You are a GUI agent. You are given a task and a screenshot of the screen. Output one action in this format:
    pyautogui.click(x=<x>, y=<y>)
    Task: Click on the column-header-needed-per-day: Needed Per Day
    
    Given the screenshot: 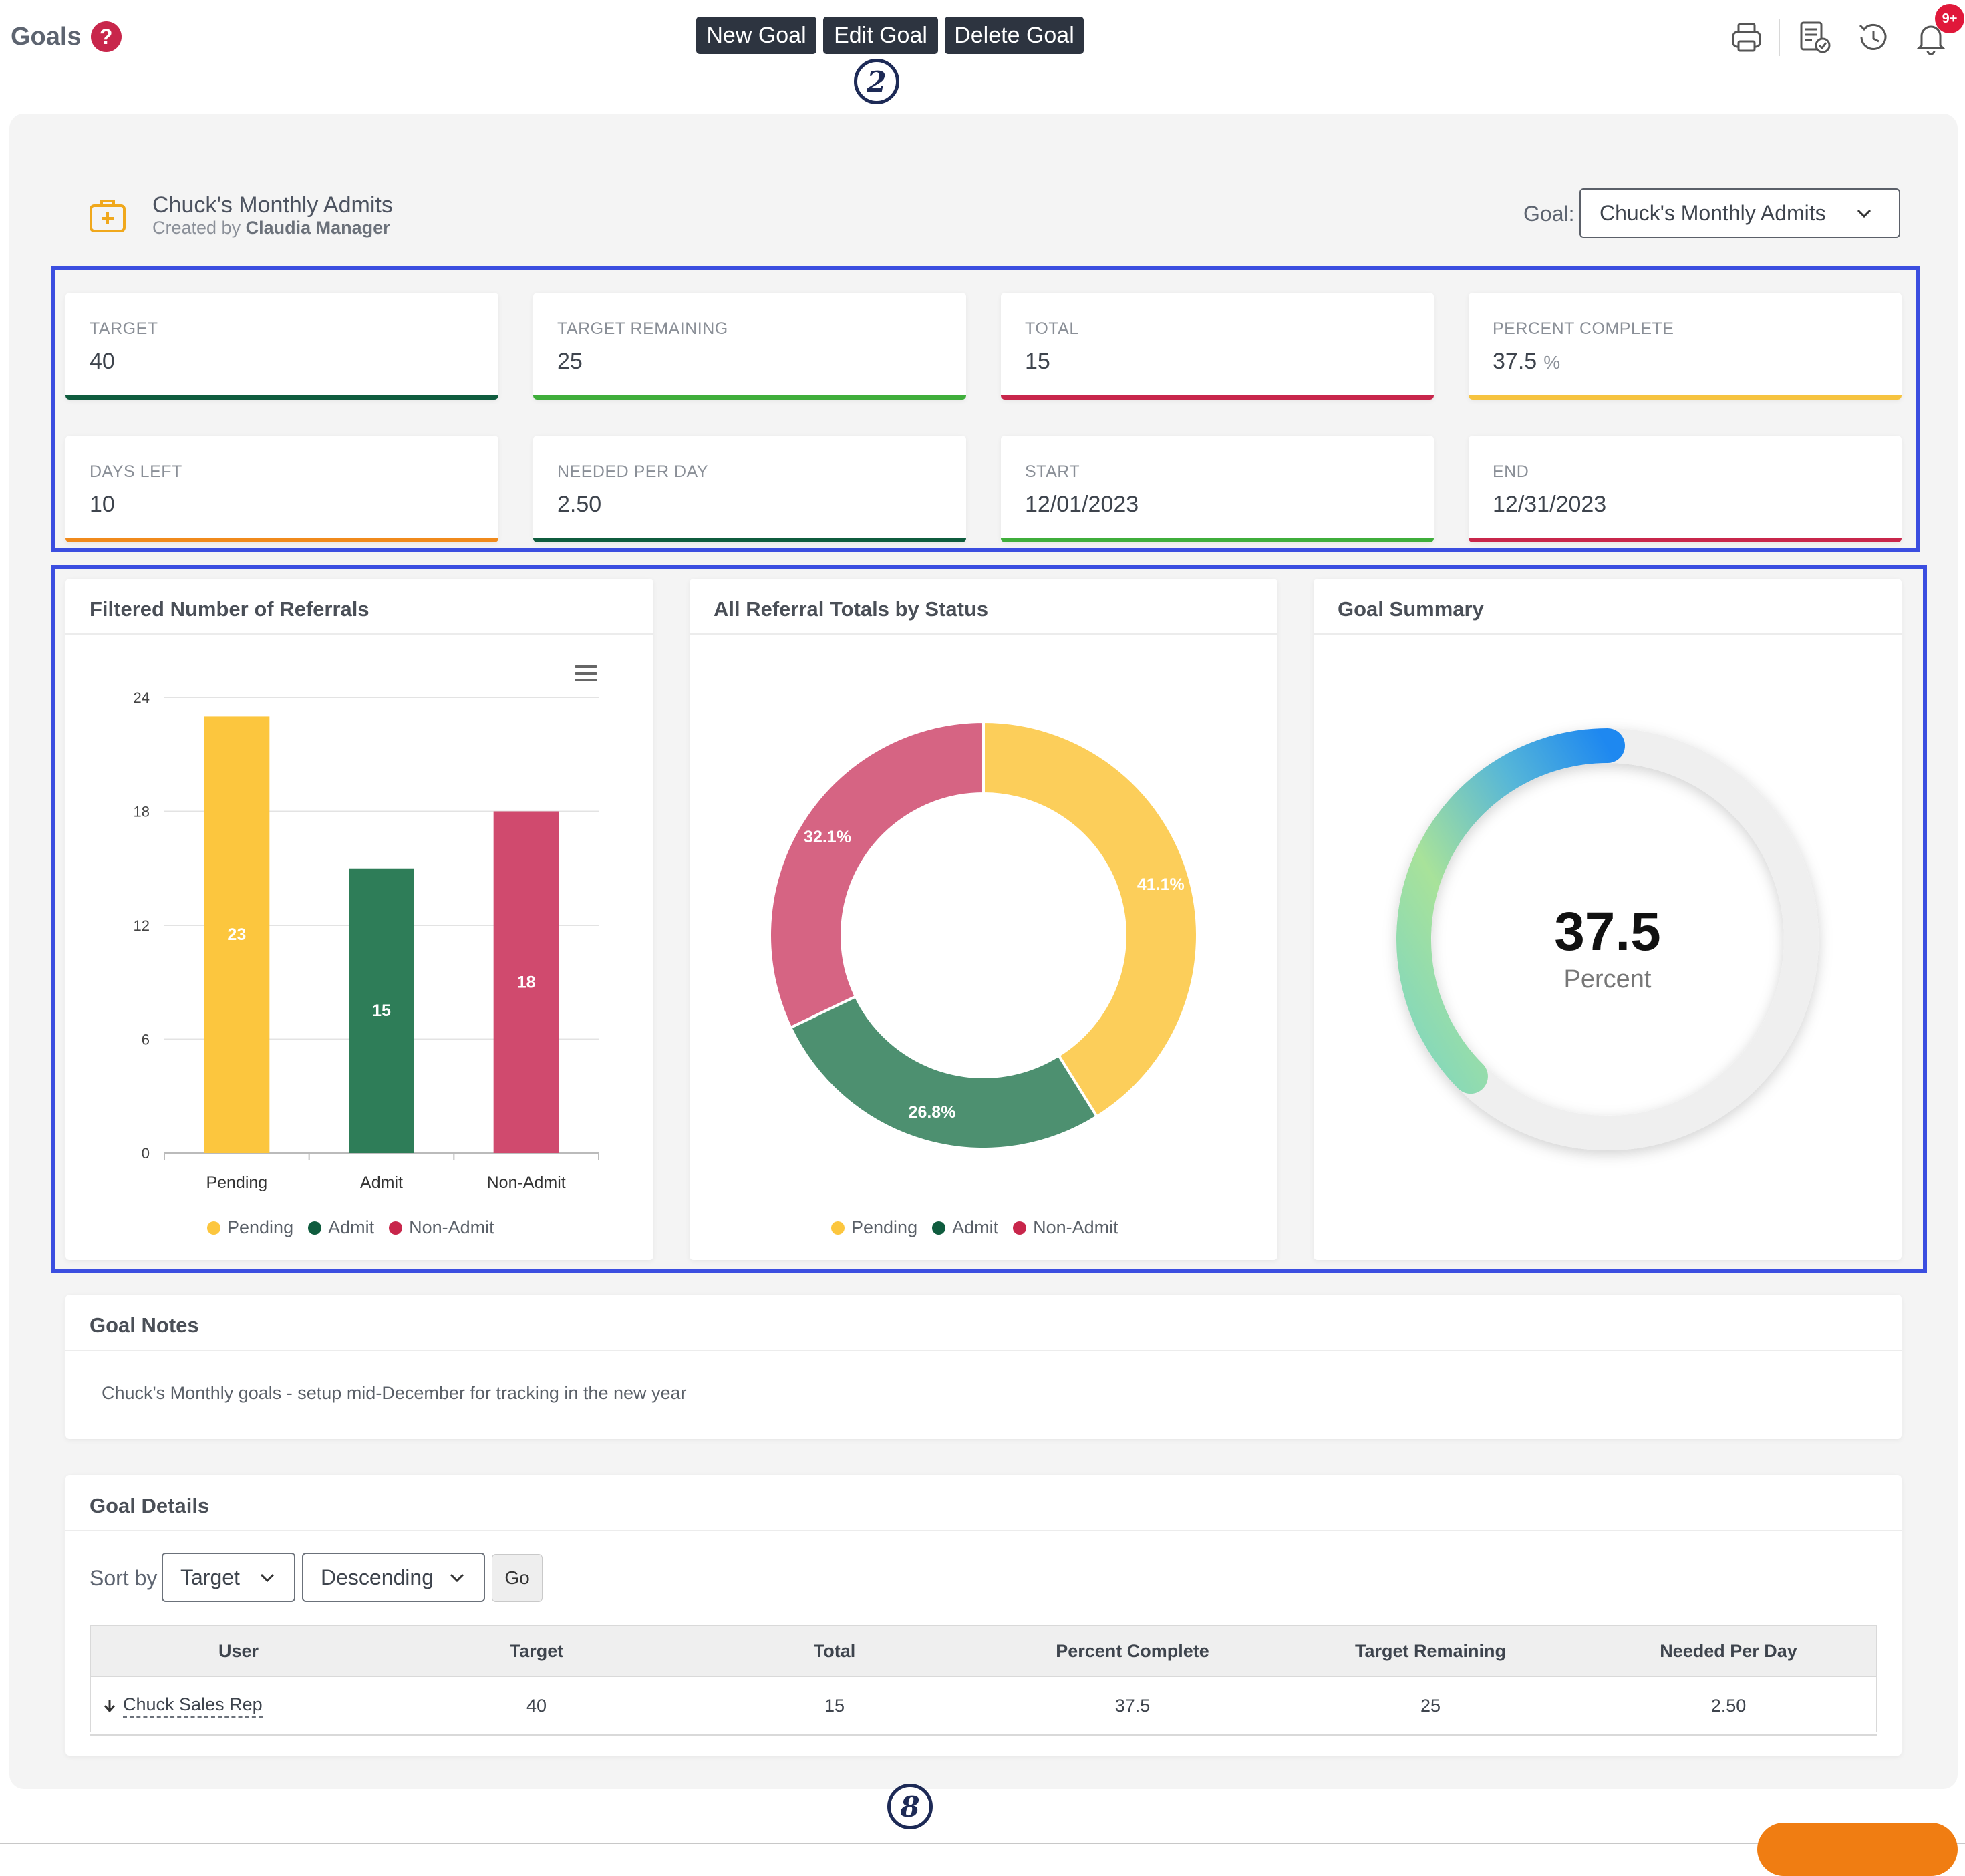 What is the action you would take?
    pyautogui.click(x=1728, y=1651)
    